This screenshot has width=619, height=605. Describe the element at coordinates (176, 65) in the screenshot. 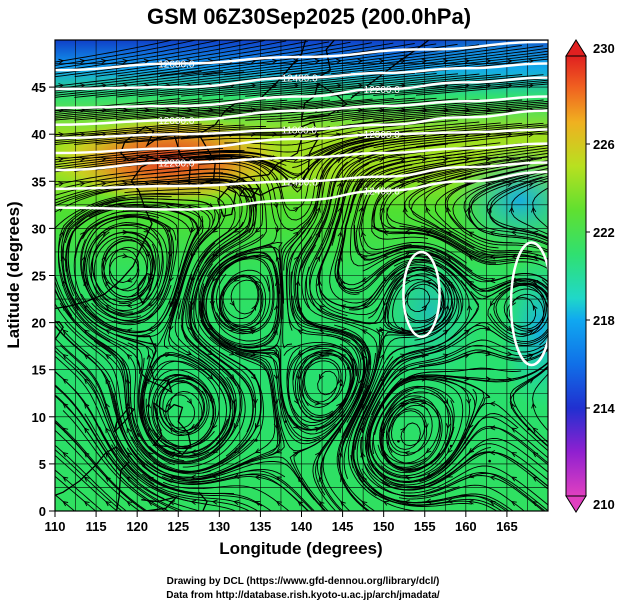

I see `contour-label: 12600.0` at that location.